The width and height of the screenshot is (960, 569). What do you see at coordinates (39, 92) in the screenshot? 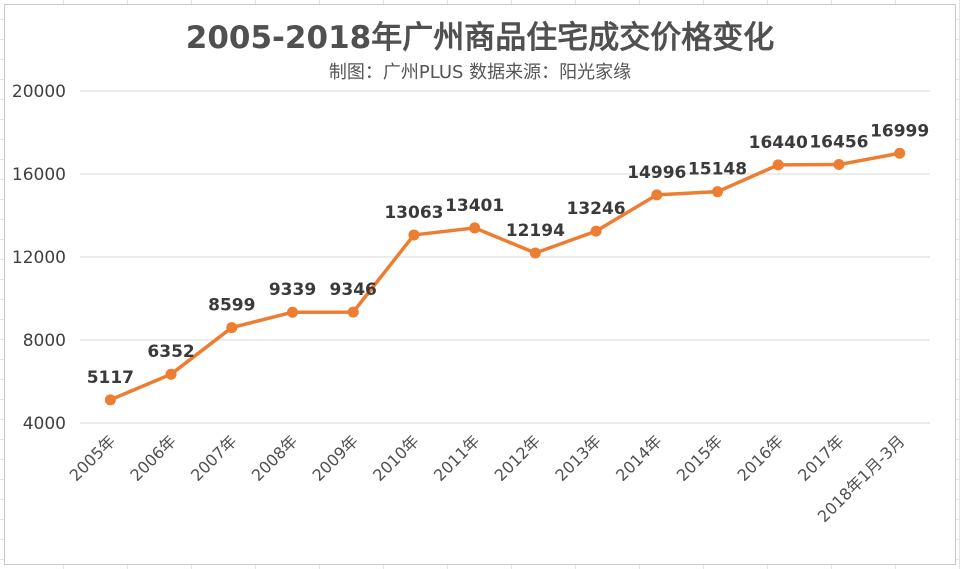
I see `y-tick-label: 20000` at bounding box center [39, 92].